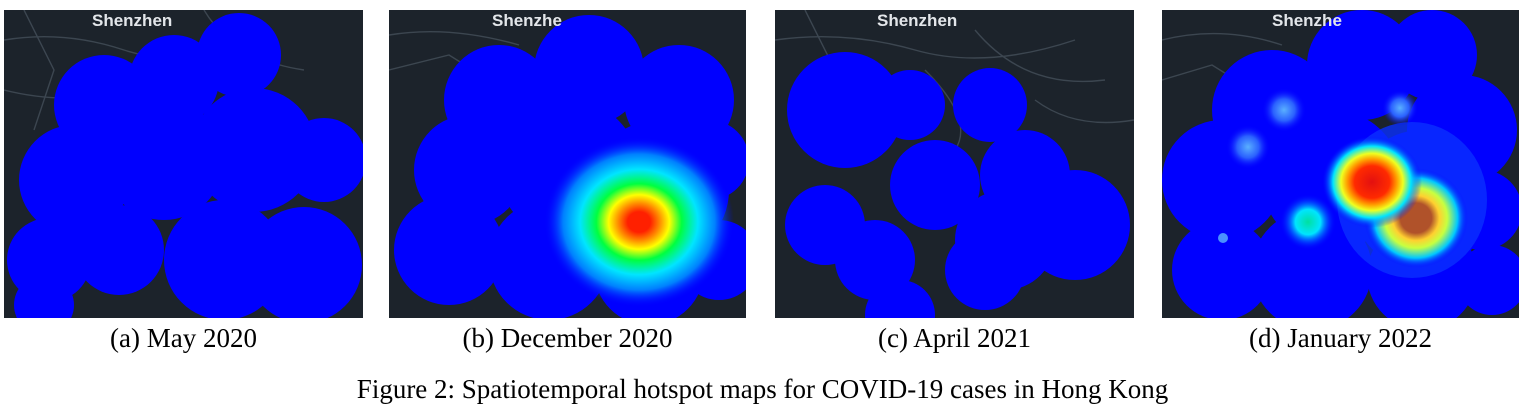 This screenshot has width=1525, height=416. I want to click on hotspot-blobs, so click(957, 185).